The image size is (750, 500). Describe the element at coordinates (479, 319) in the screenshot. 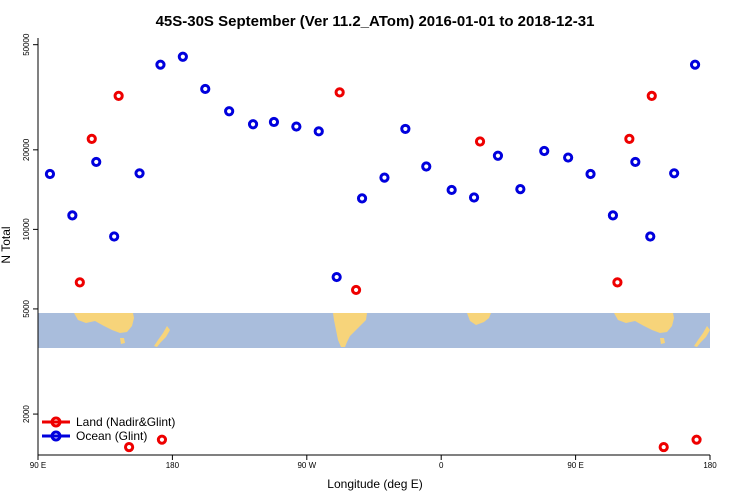

I see `map-africa` at that location.